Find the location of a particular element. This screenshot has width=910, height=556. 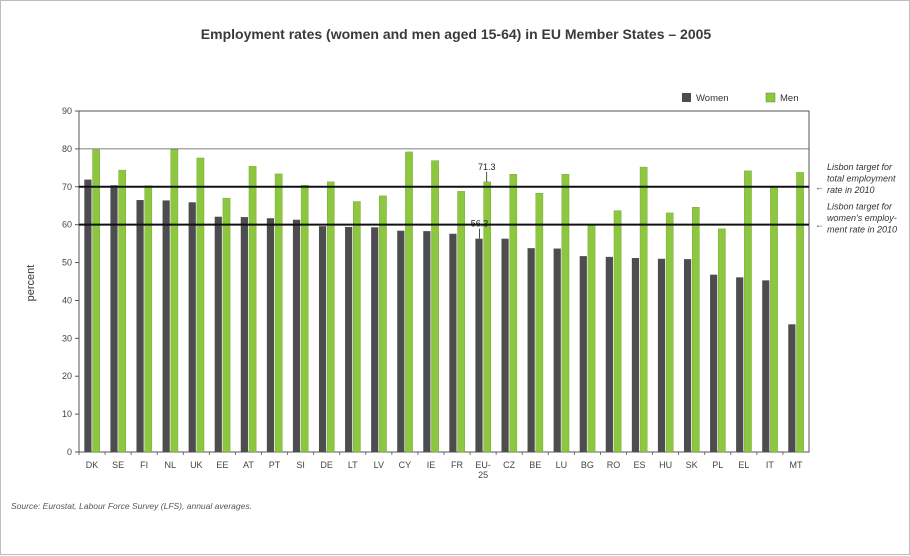

x-category-label: LT is located at coordinates (353, 465).